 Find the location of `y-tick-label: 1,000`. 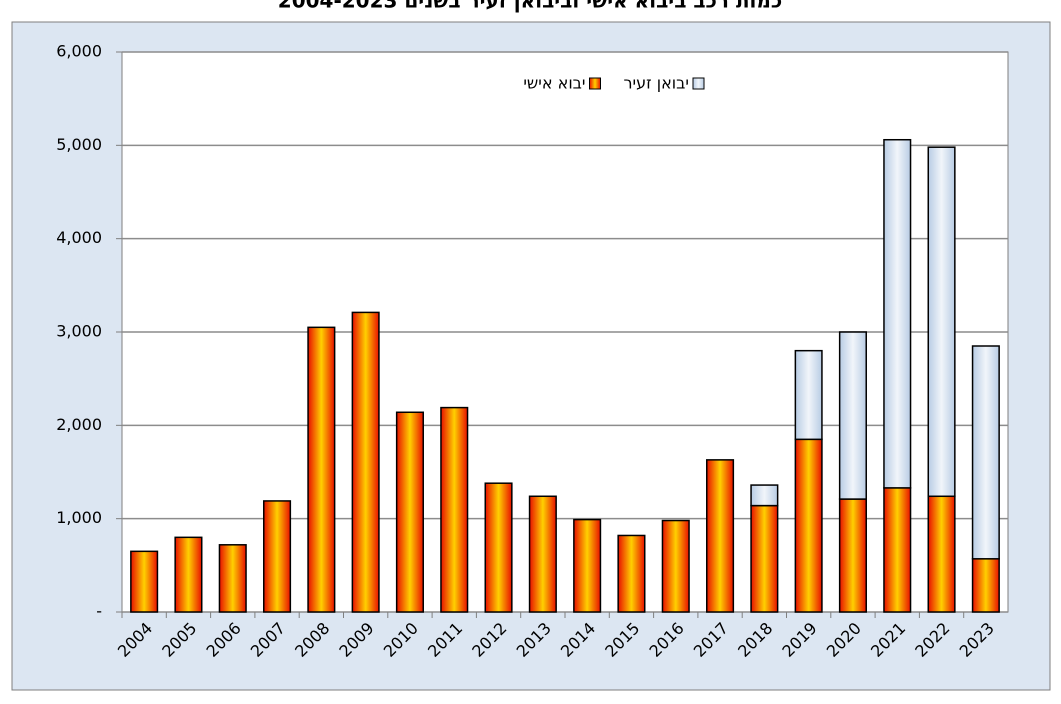

y-tick-label: 1,000 is located at coordinates (79, 517).